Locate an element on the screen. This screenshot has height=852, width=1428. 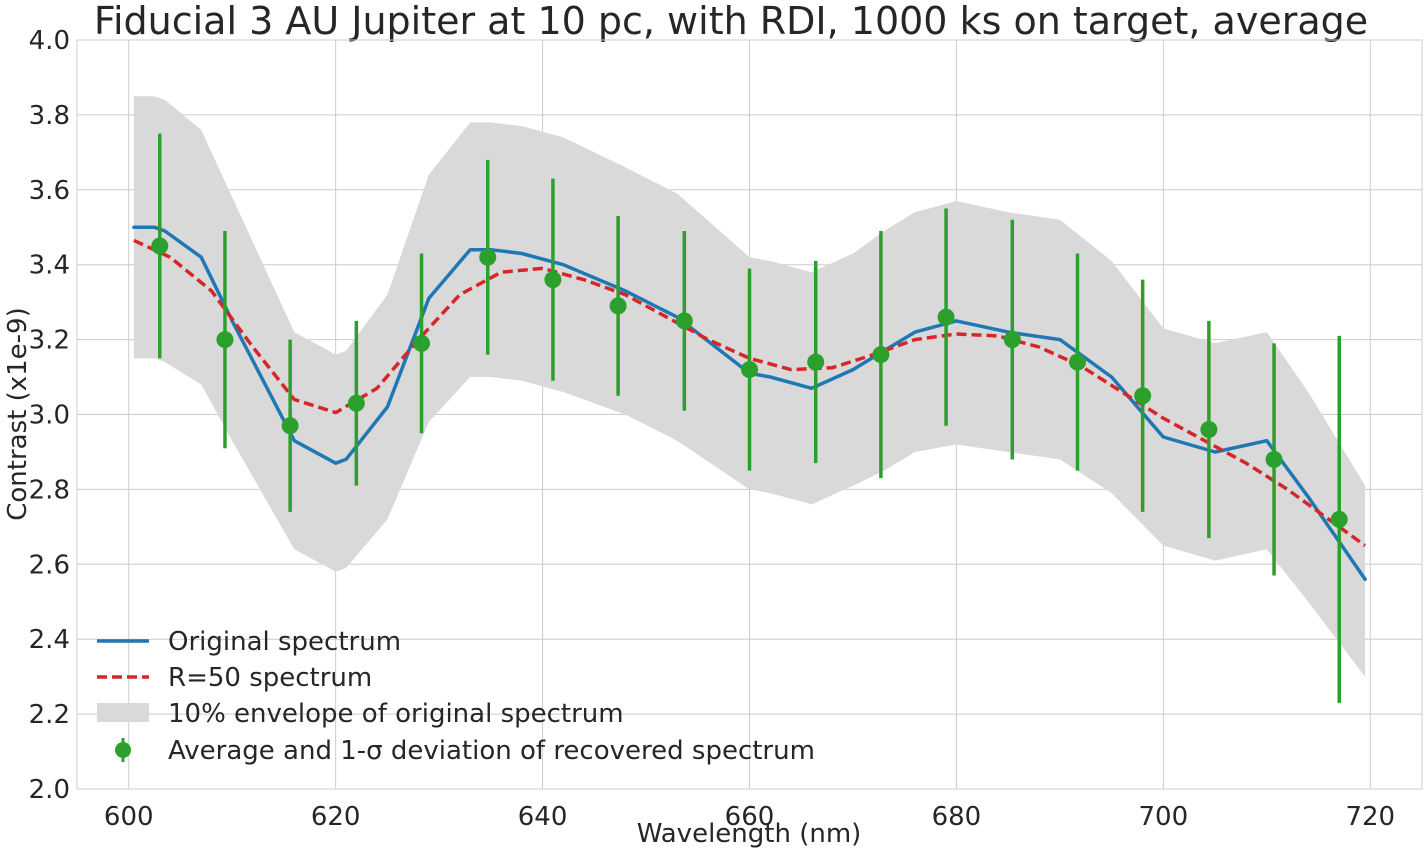
y-tick-label: 2.2 is located at coordinates (49, 715).